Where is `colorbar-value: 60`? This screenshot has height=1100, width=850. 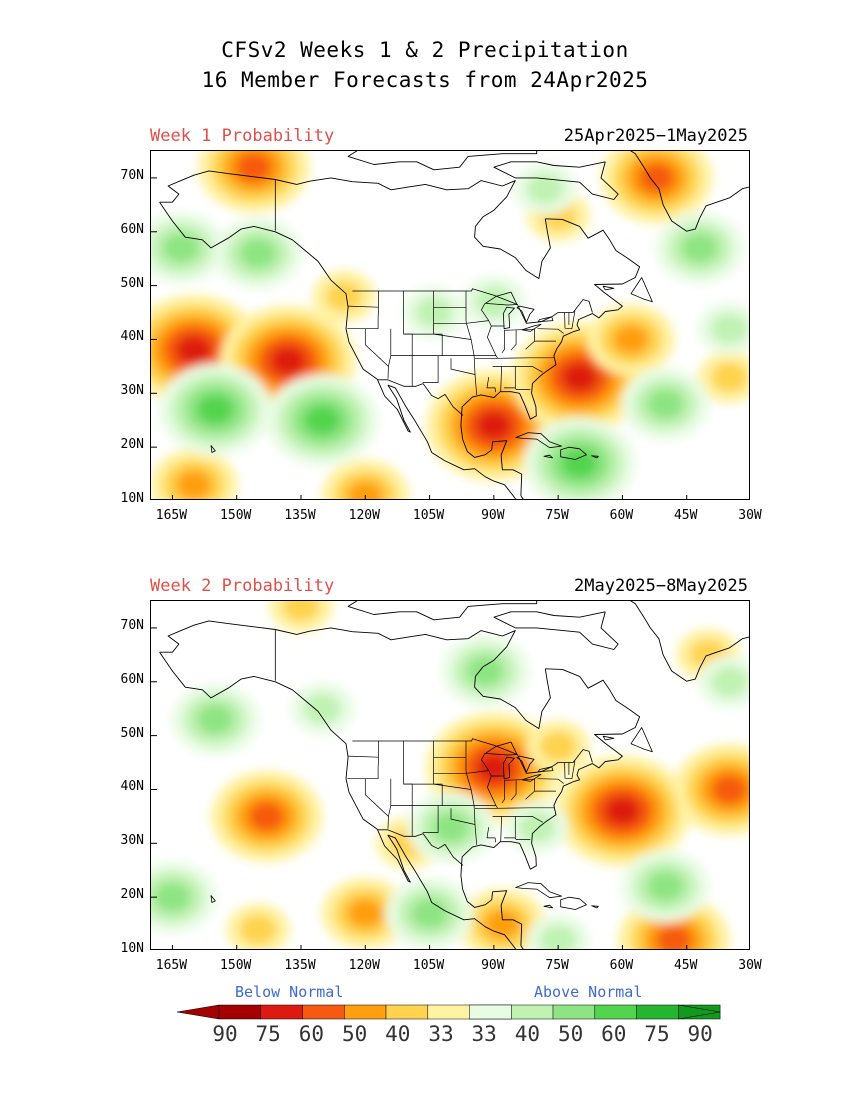 colorbar-value: 60 is located at coordinates (614, 1034).